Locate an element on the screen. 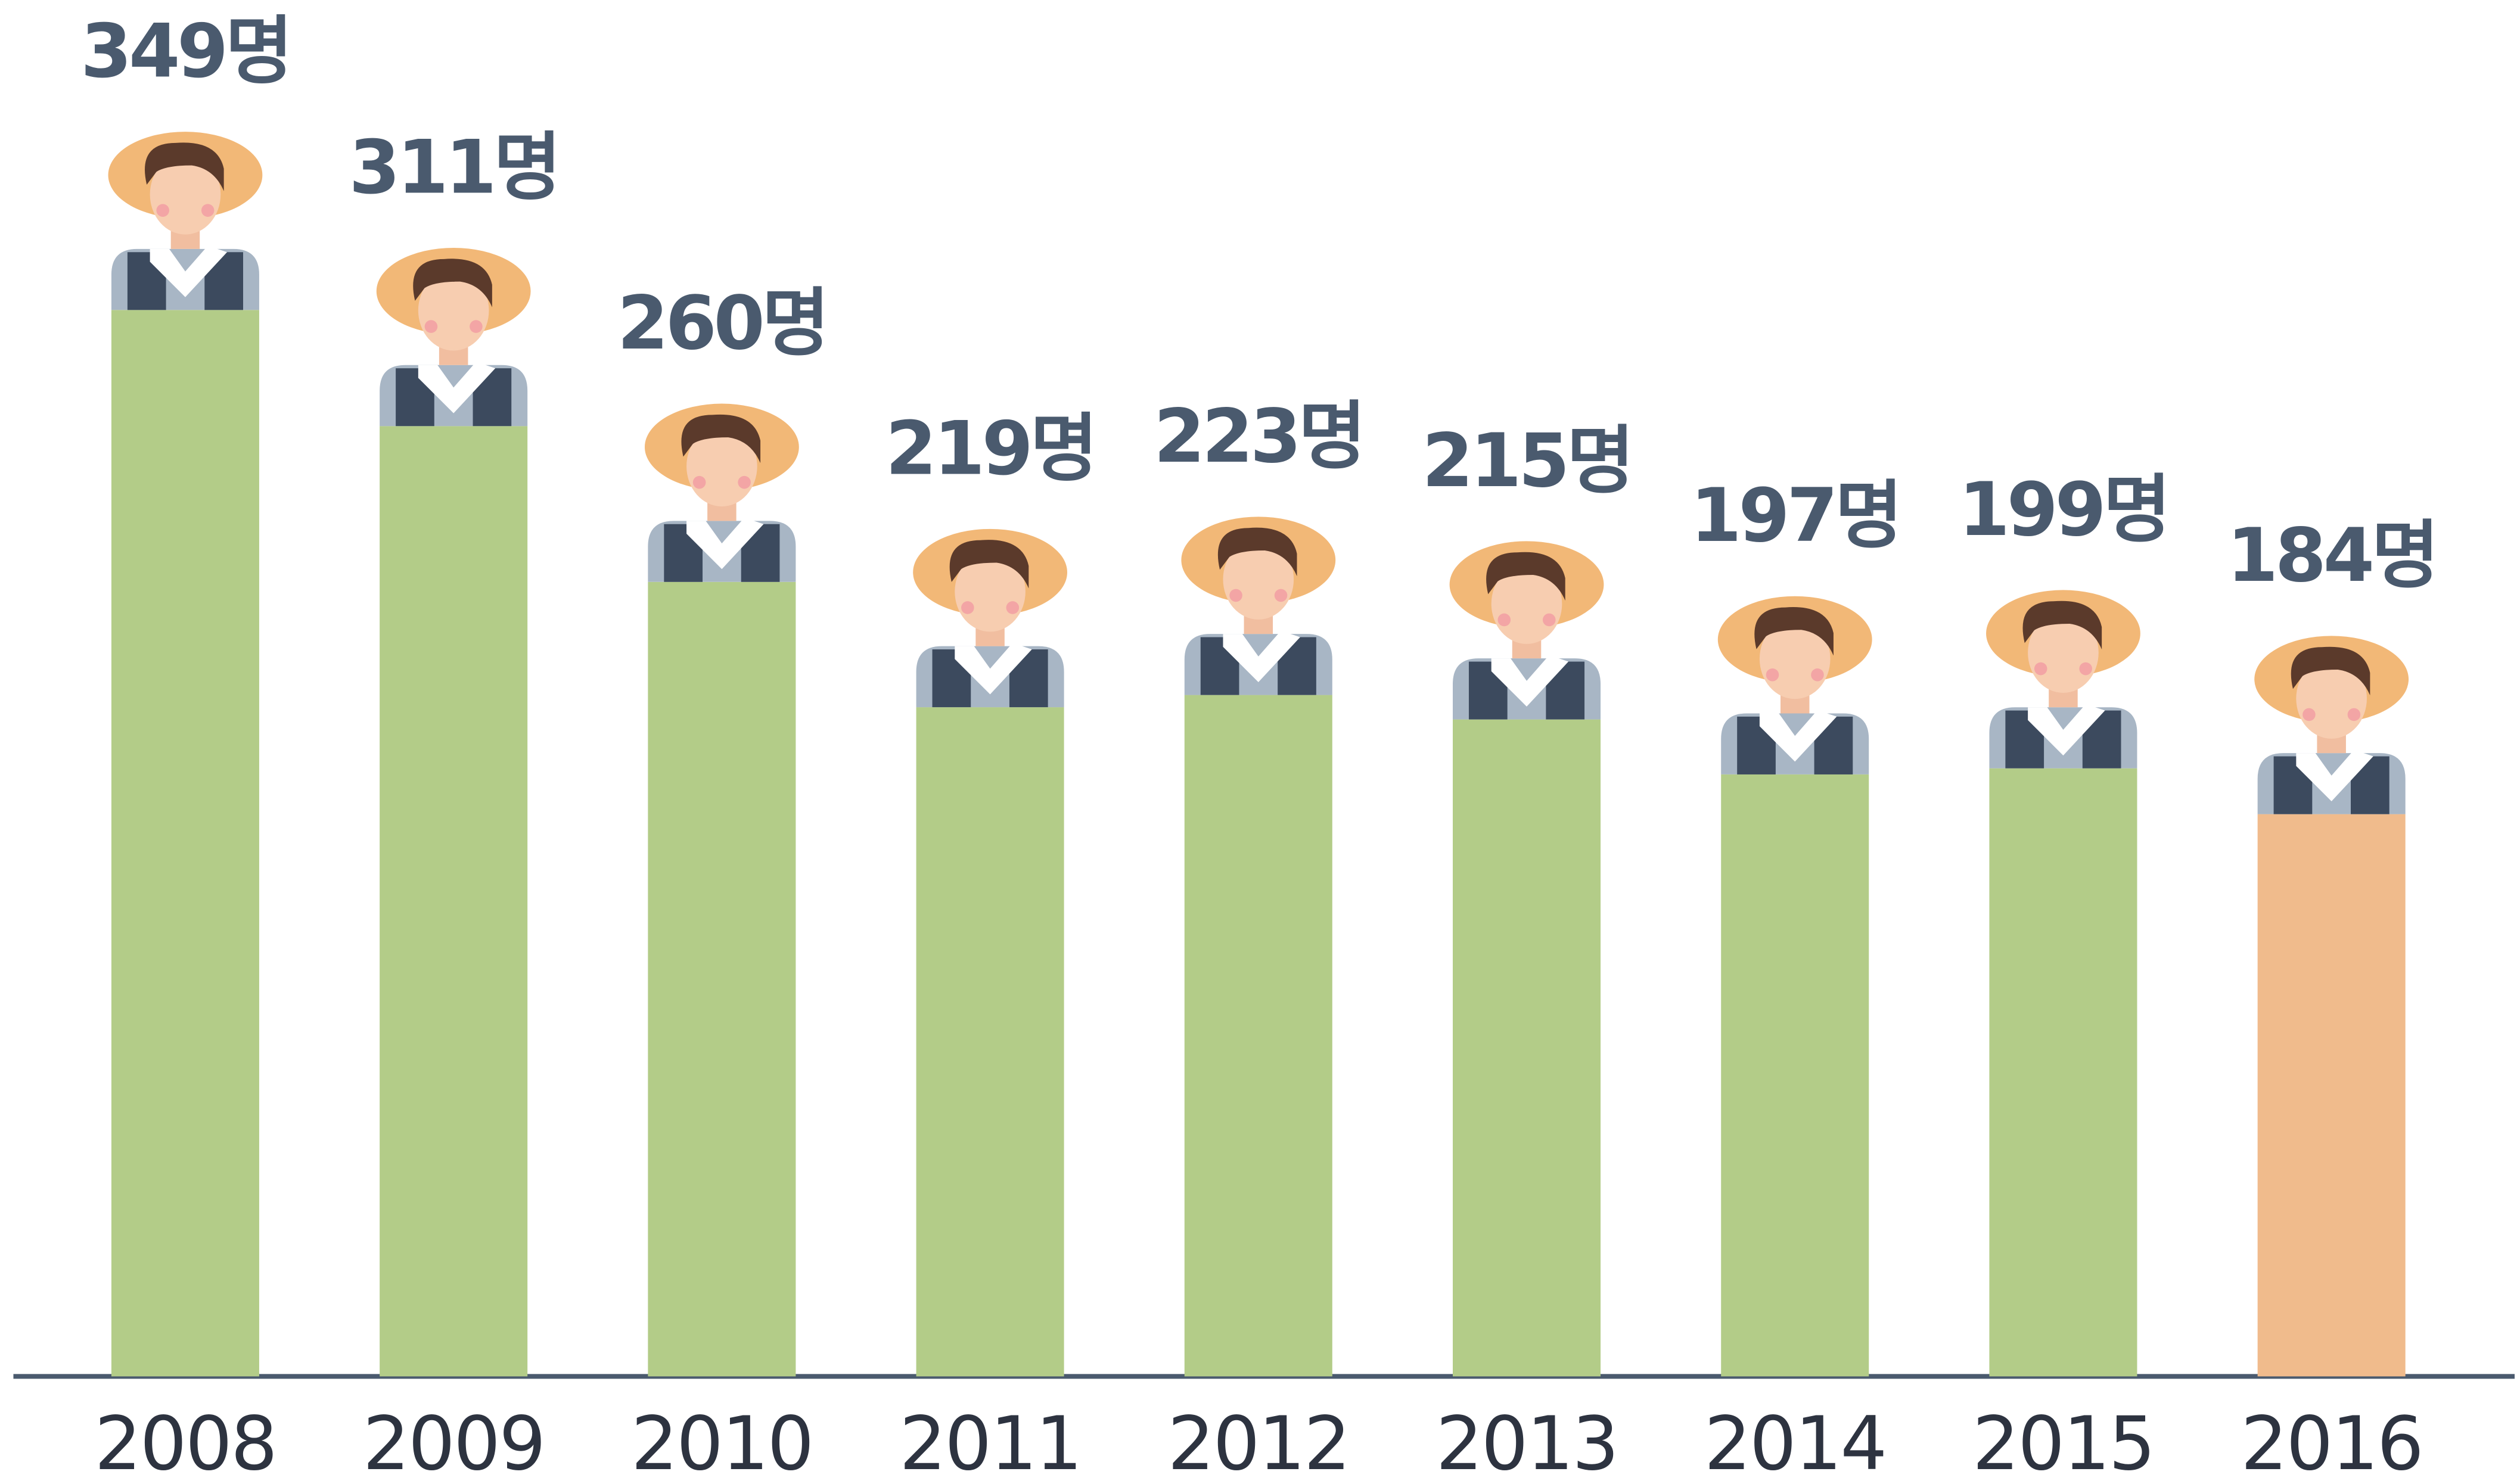 The height and width of the screenshot is (1484, 2520). value-label: 199명 is located at coordinates (2063, 510).